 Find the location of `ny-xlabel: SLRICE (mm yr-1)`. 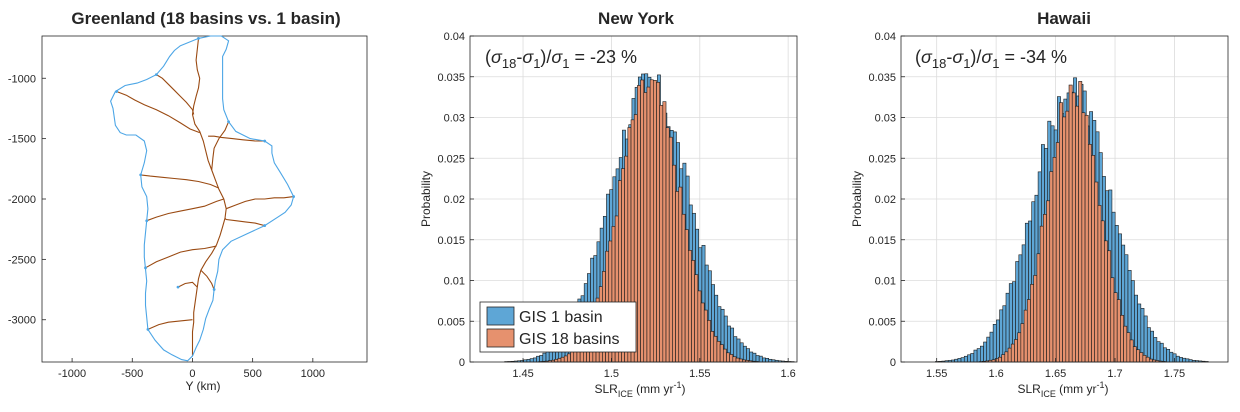

ny-xlabel: SLRICE (mm yr-1) is located at coordinates (639, 389).